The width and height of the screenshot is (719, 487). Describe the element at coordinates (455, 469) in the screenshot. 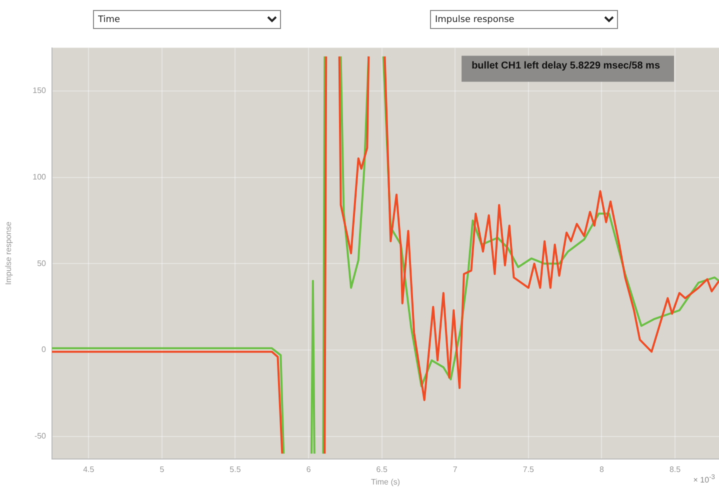

I see `x-tick-label: 7` at that location.